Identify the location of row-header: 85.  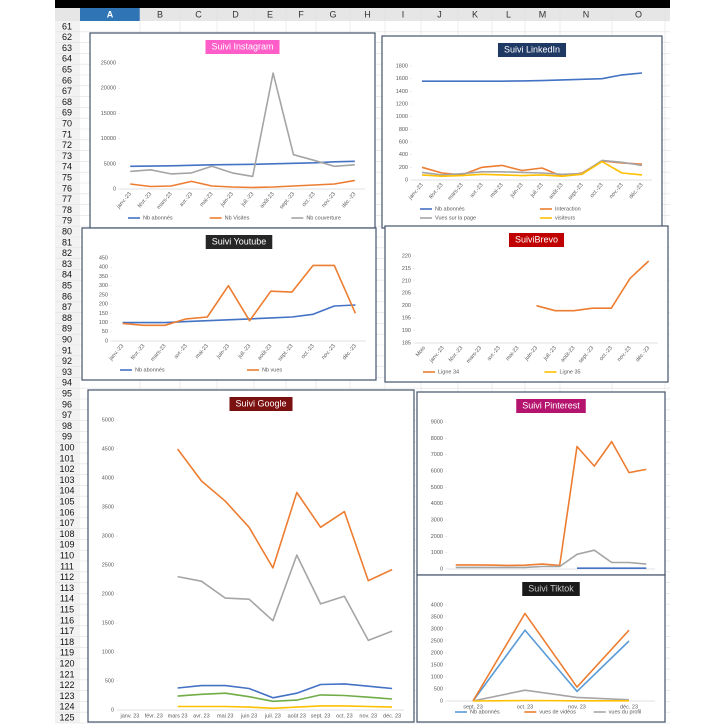
(67, 285).